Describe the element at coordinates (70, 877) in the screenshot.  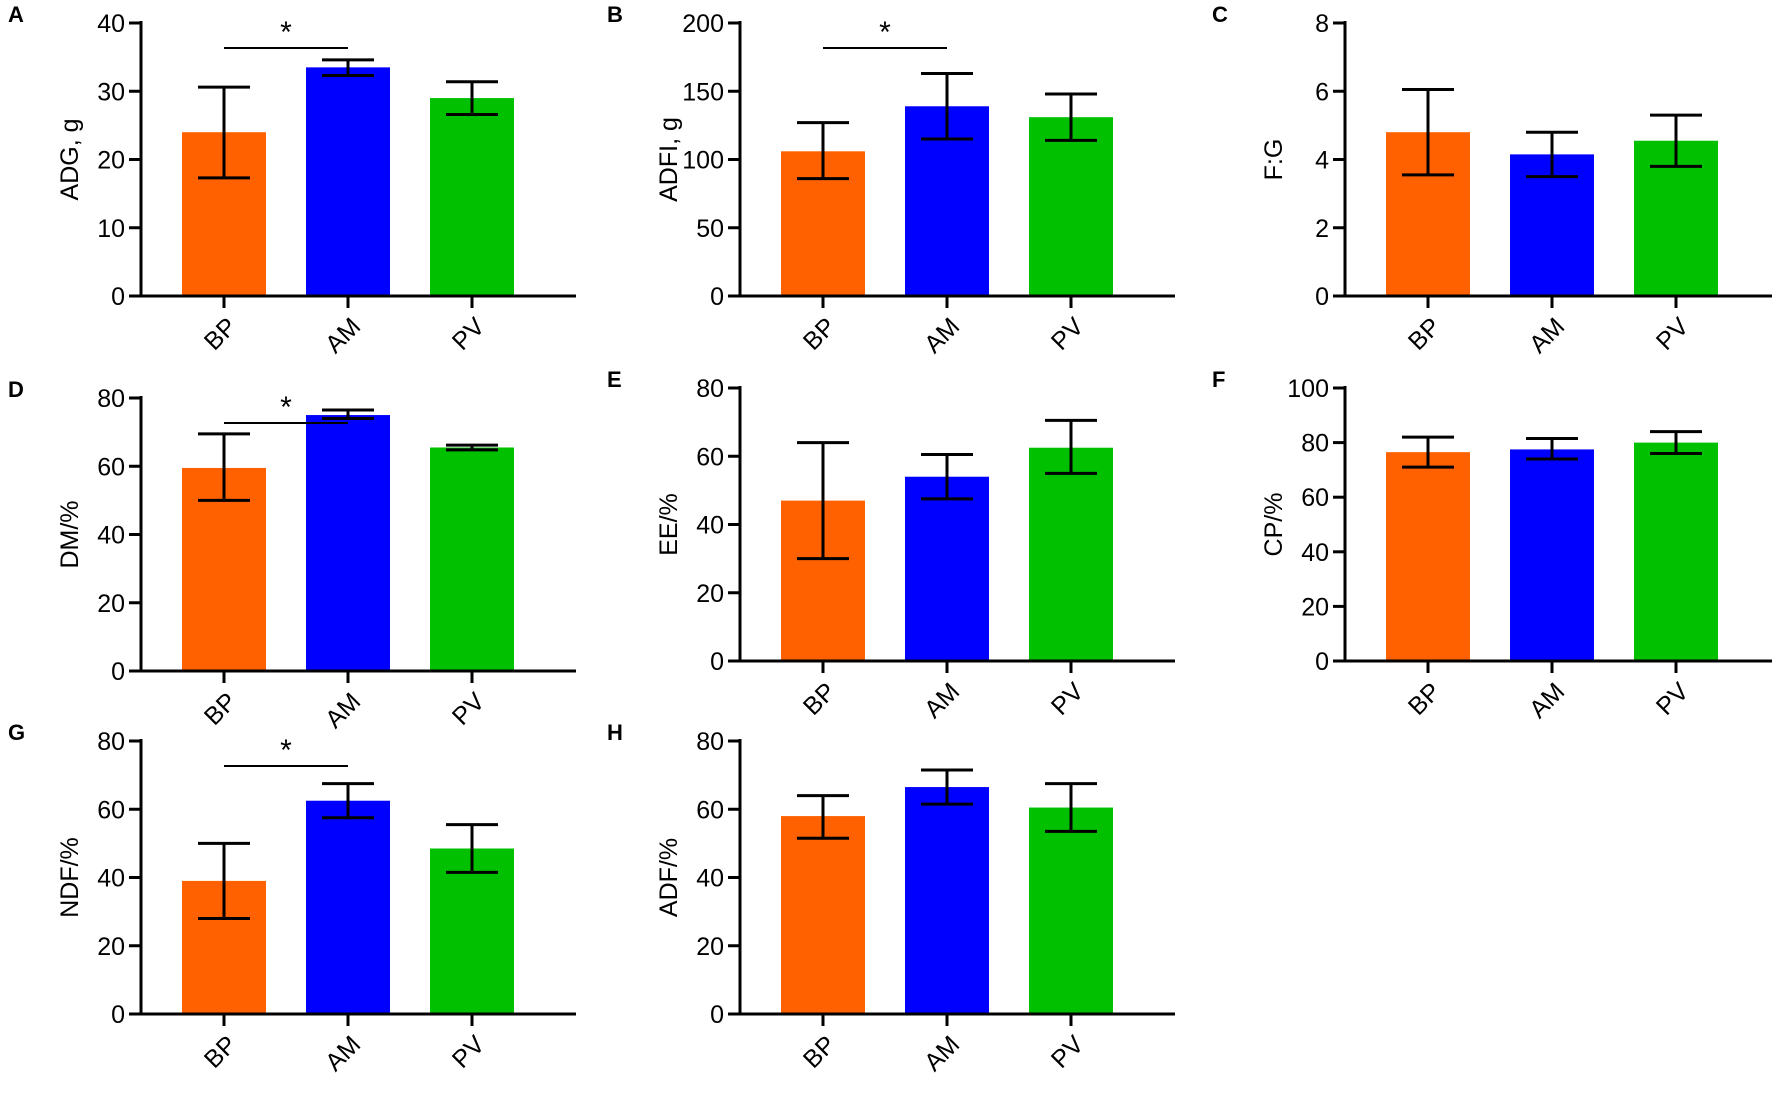
I see `y-axis-label: NDF/%` at that location.